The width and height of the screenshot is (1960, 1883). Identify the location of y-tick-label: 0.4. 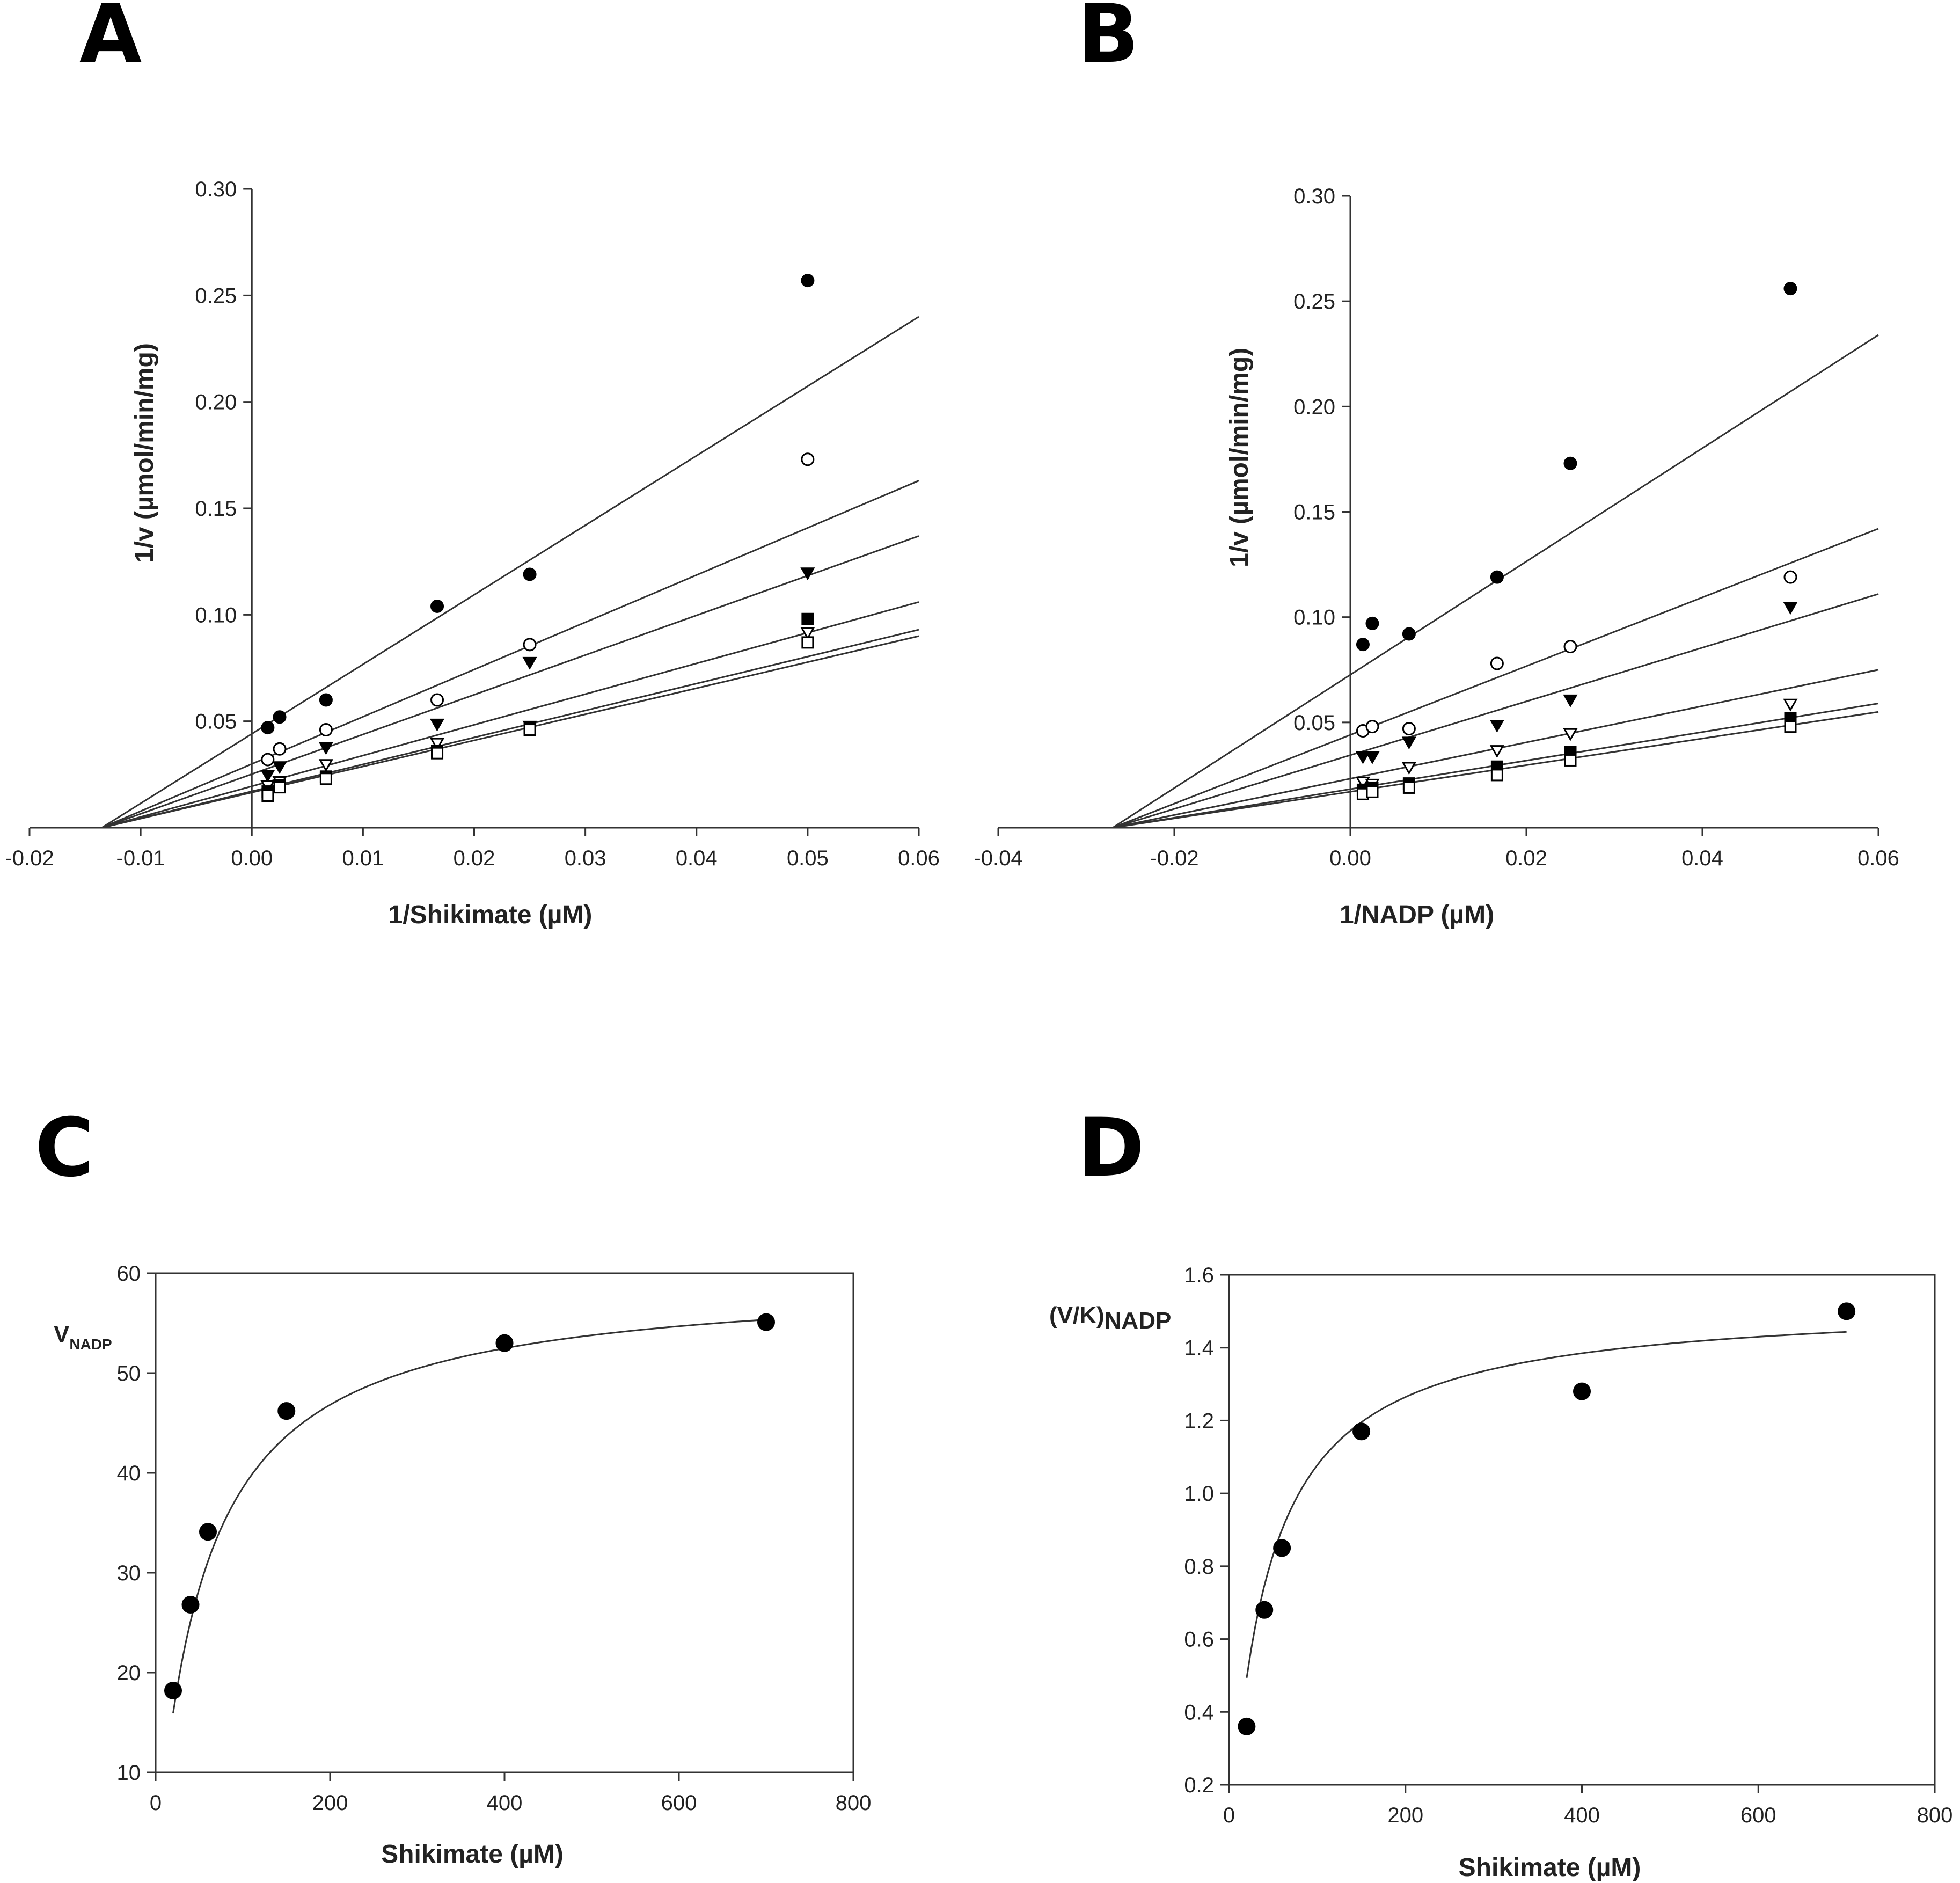
(1199, 1712).